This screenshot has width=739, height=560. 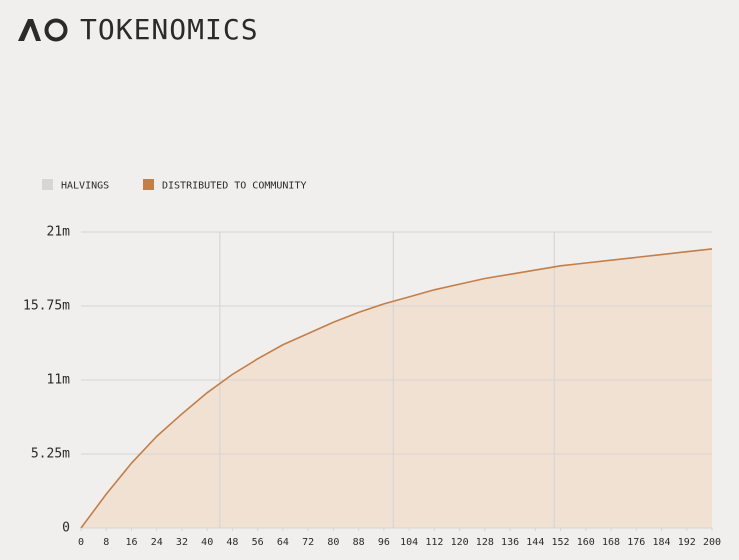 What do you see at coordinates (359, 542) in the screenshot?
I see `x-tick-label: 88` at bounding box center [359, 542].